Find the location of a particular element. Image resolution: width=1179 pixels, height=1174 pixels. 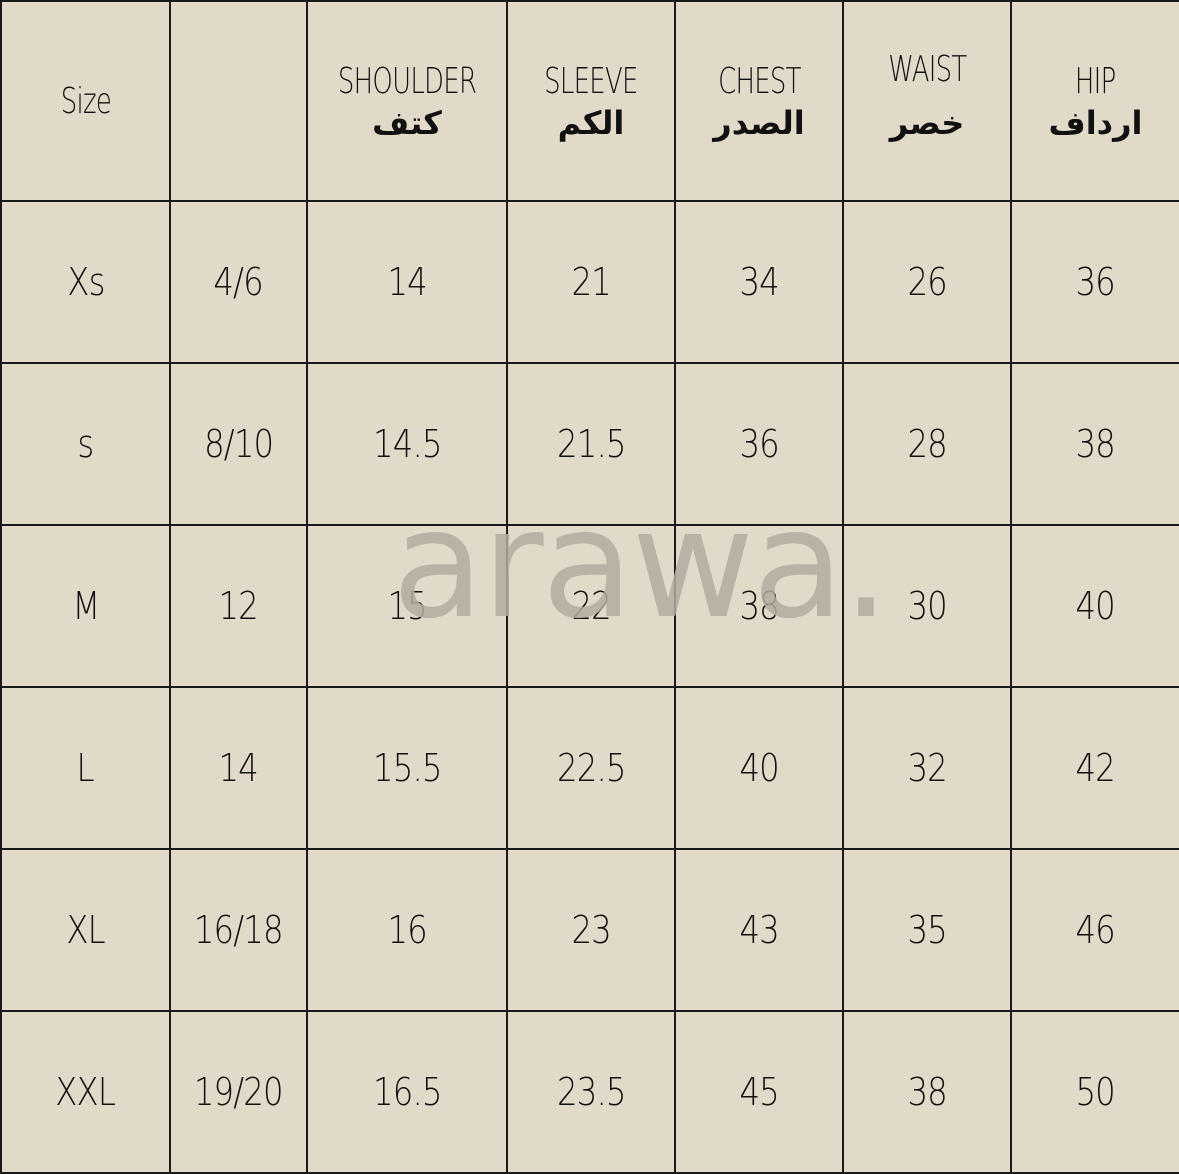

cell-sleeve: 21.5 is located at coordinates (591, 444).